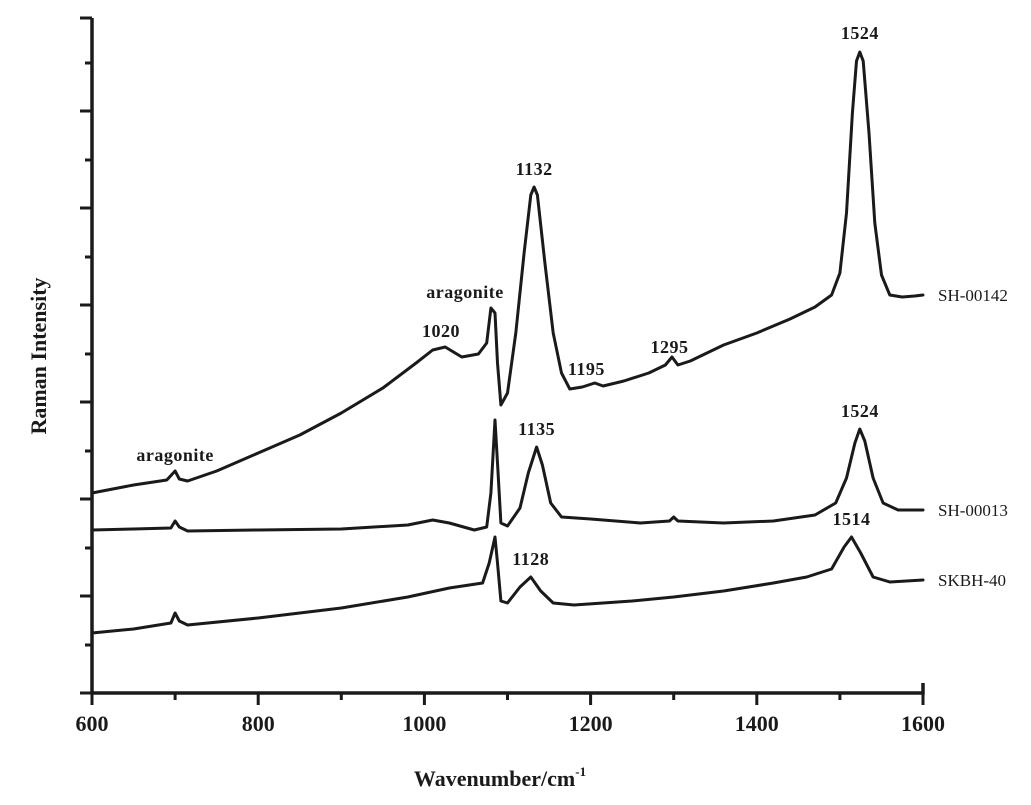  I want to click on peak-label: 1514, so click(852, 519).